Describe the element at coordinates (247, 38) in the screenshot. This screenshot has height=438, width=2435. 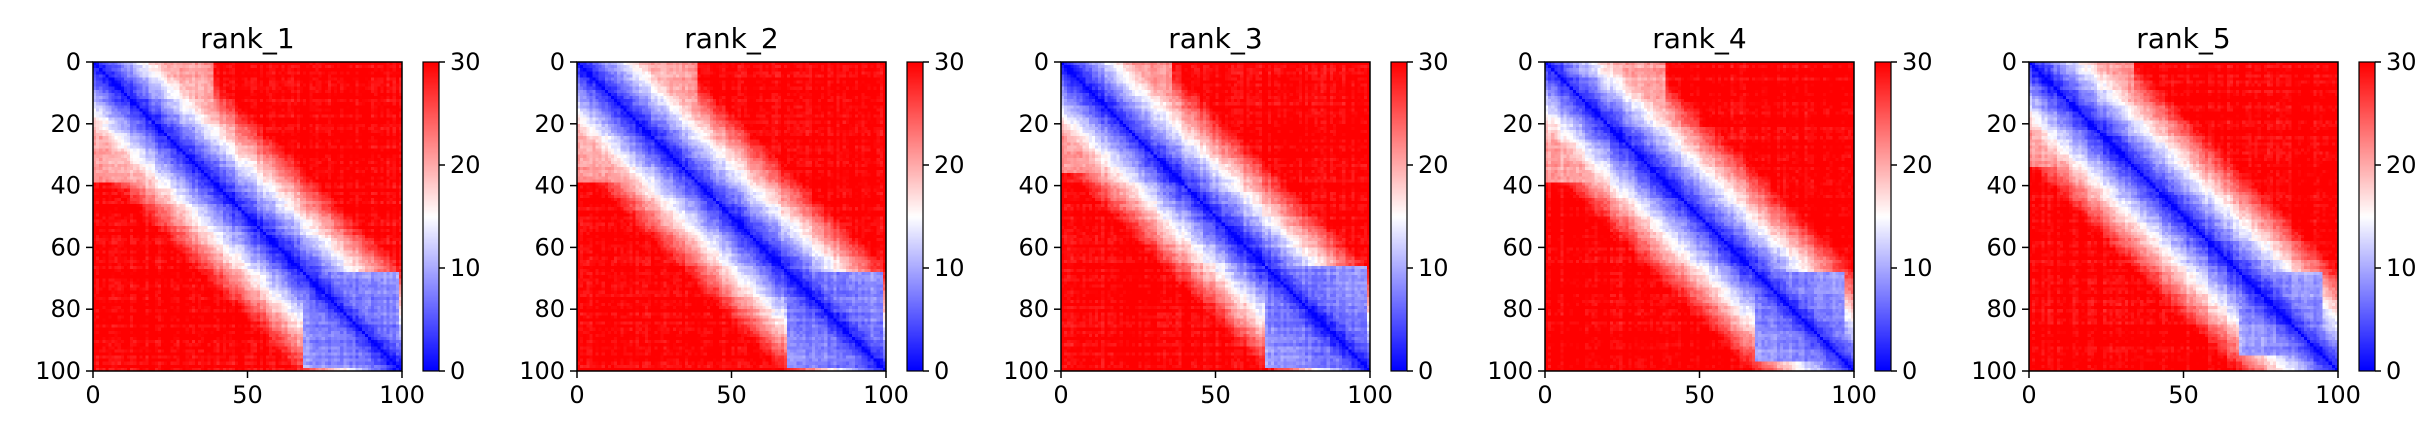
I see `panel-title: rank_1` at that location.